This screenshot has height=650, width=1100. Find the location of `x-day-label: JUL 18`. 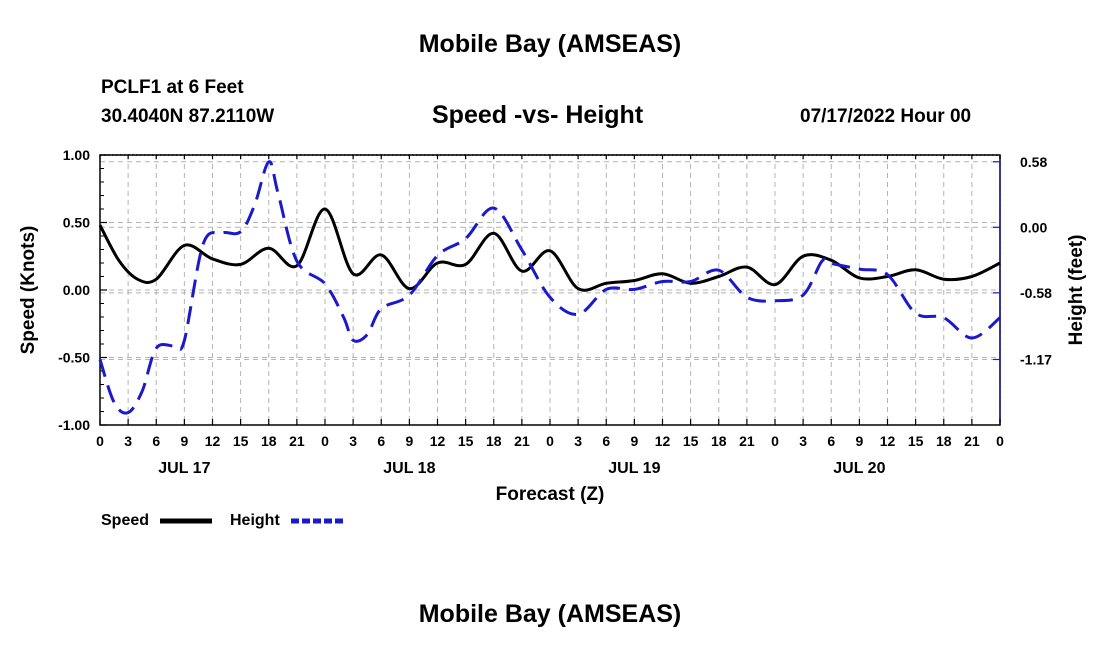

x-day-label: JUL 18 is located at coordinates (409, 468).